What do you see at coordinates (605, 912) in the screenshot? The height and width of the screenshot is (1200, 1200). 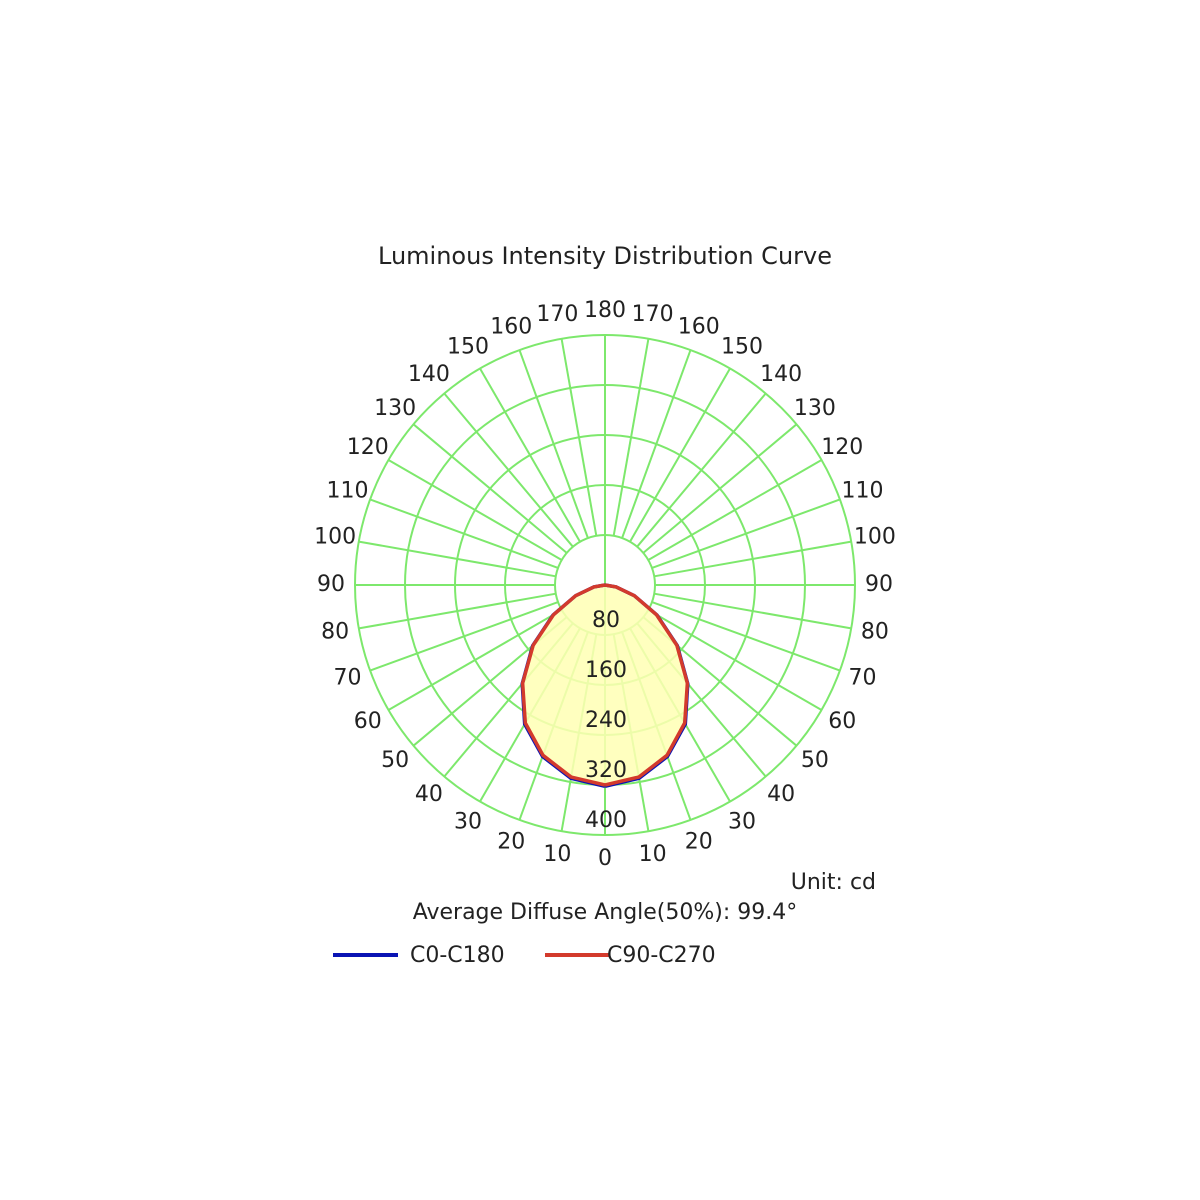 I see `note: Average Diffuse Angle(50%): 99.4°` at bounding box center [605, 912].